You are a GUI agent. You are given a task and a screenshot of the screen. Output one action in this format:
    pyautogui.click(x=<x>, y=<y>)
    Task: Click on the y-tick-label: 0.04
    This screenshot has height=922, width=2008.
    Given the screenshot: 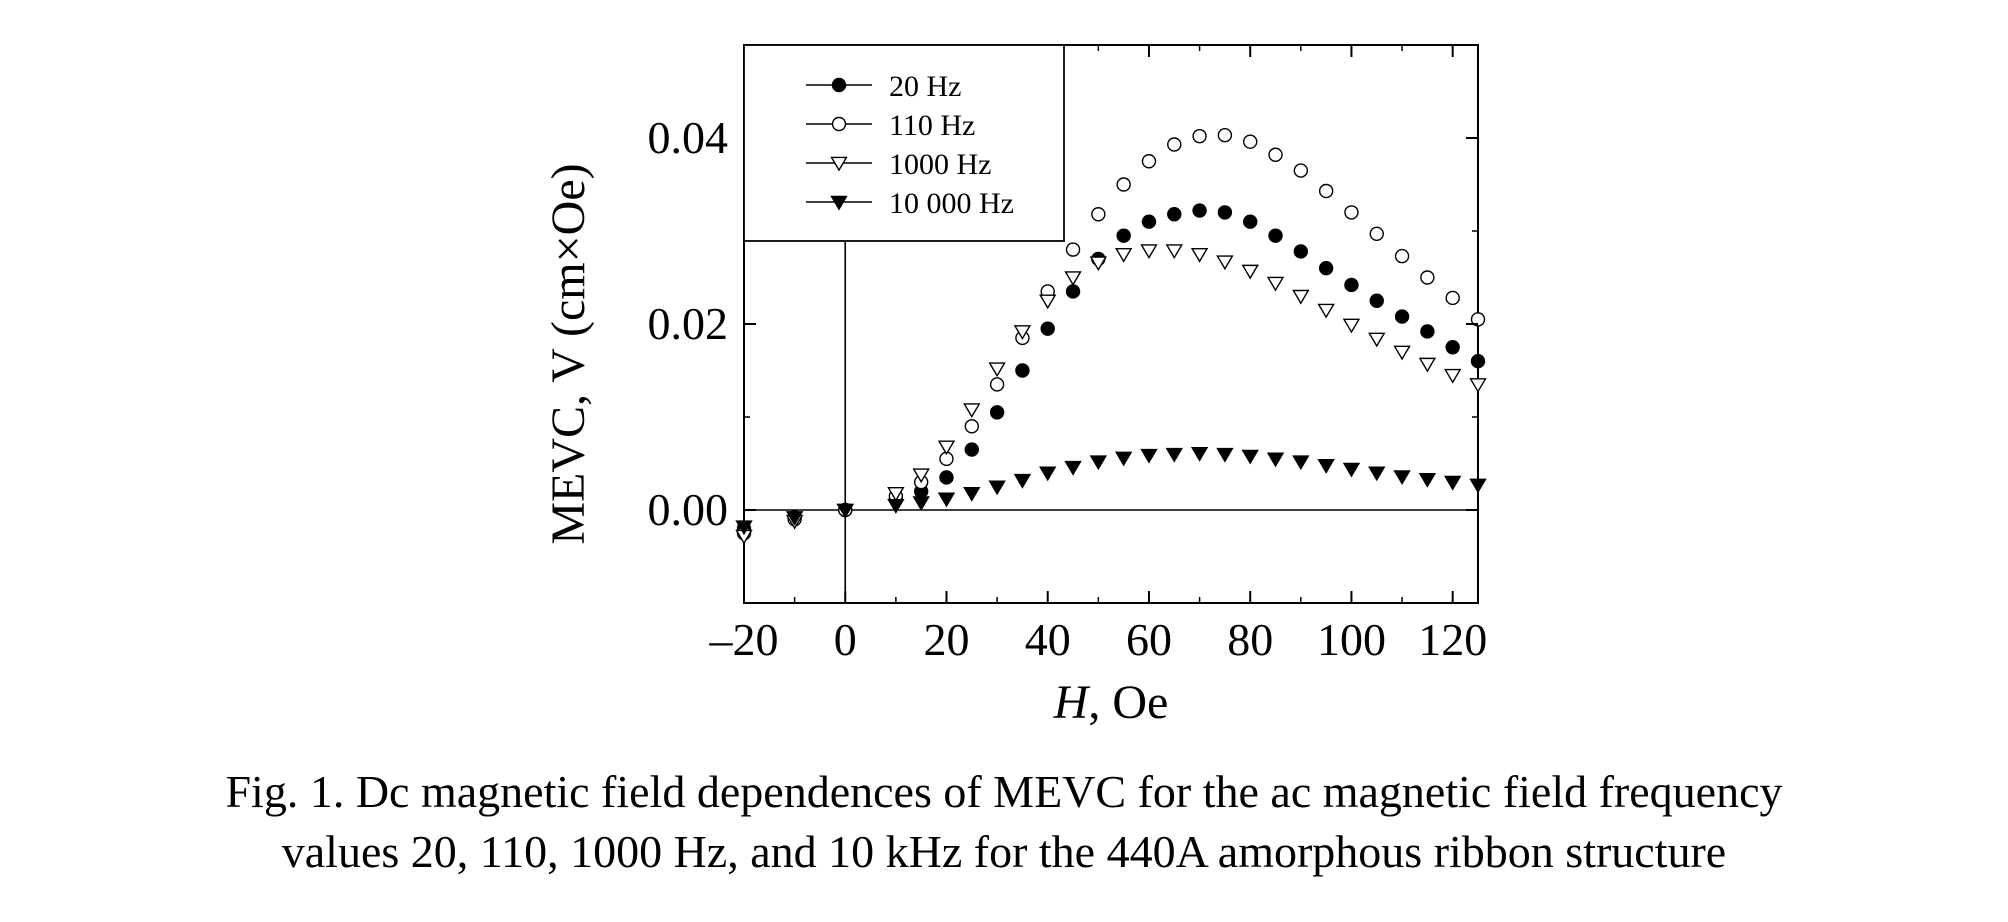 What is the action you would take?
    pyautogui.click(x=688, y=137)
    